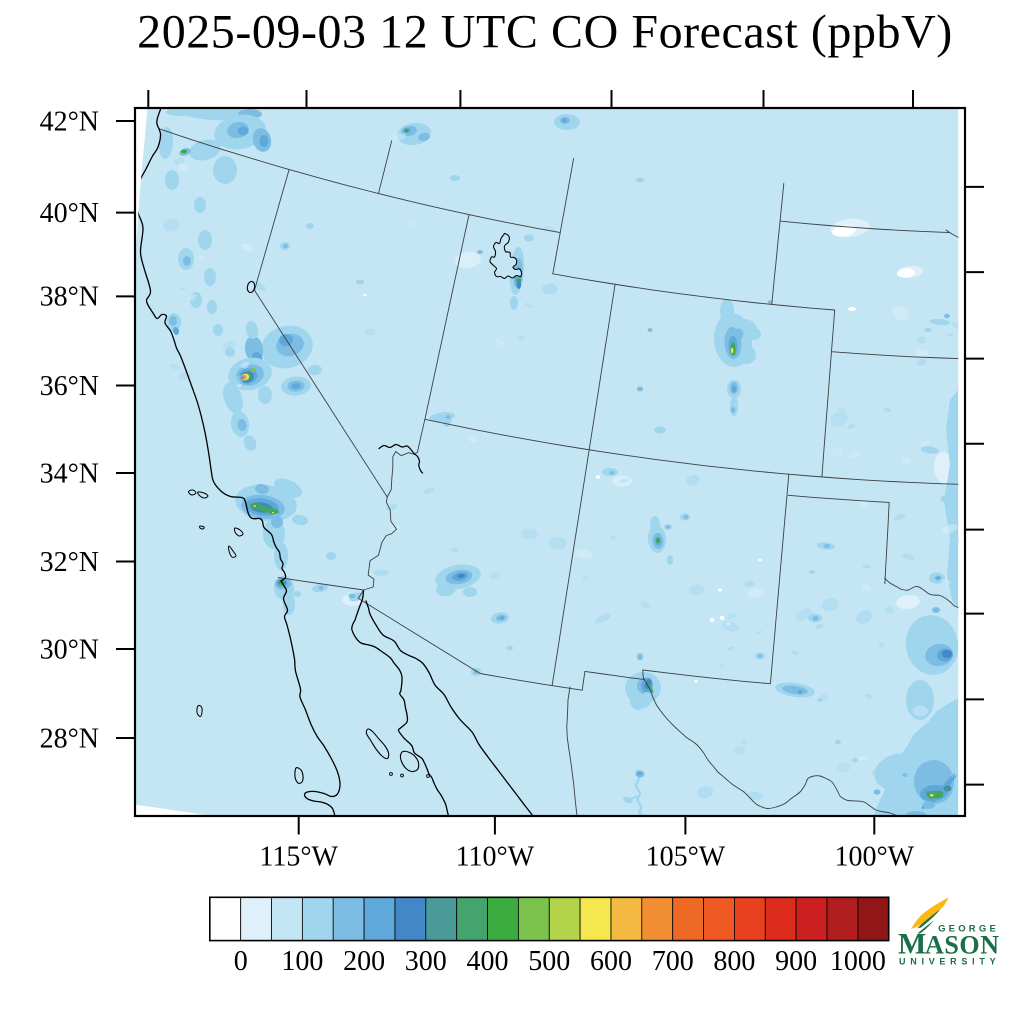 The width and height of the screenshot is (1024, 1024). I want to click on svg-text: 32°N, so click(69, 562).